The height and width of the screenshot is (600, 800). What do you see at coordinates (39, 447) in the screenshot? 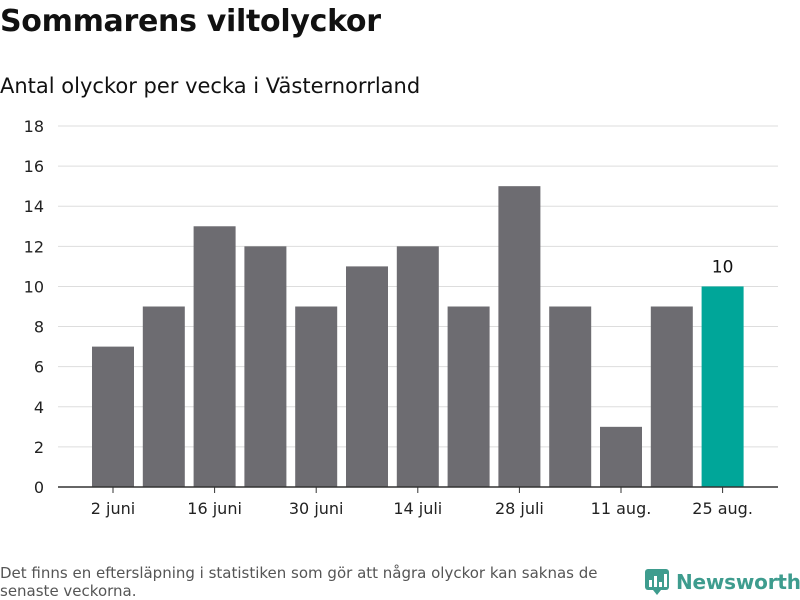
I see `y-tick-label: 2` at bounding box center [39, 447].